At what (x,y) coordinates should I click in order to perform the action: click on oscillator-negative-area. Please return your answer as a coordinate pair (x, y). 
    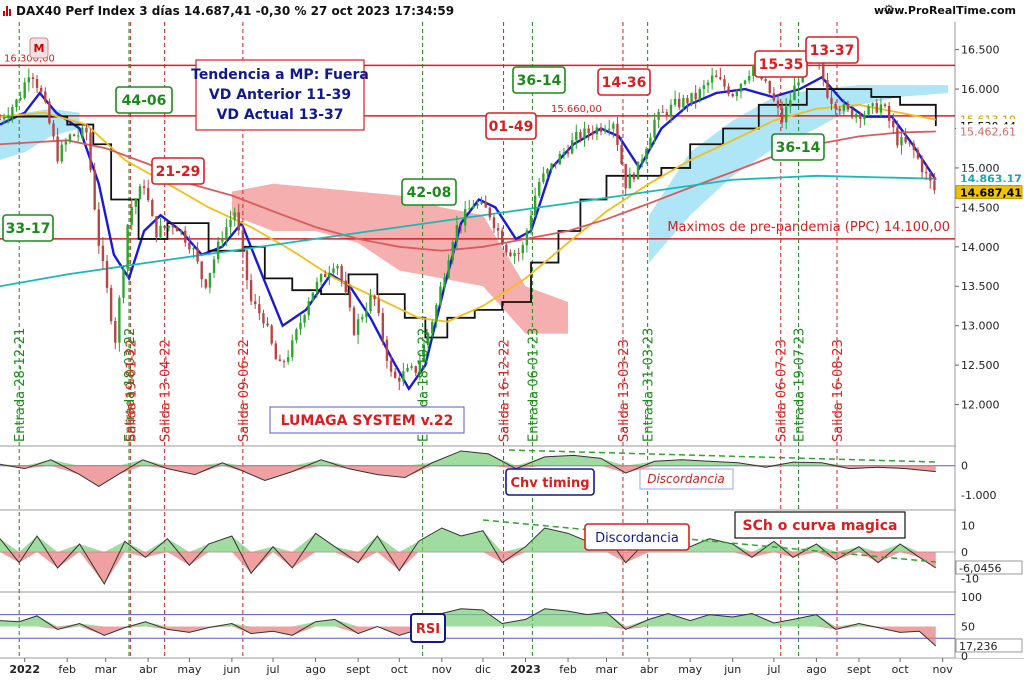
    Looking at the image, I should click on (468, 636).